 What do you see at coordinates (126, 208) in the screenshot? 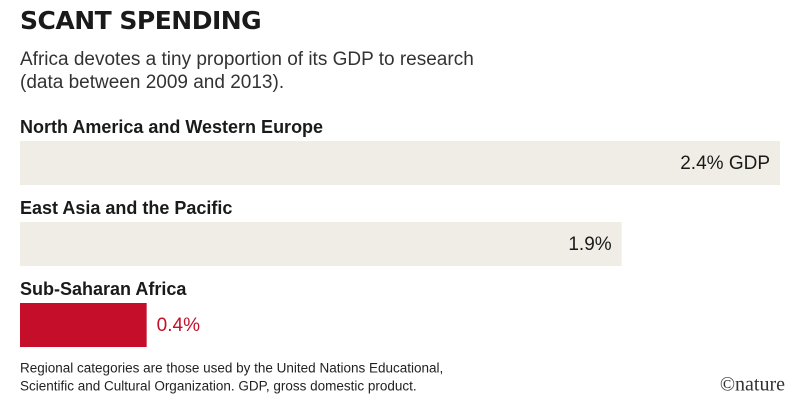
I see `category-label: East Asia and the Pacific` at bounding box center [126, 208].